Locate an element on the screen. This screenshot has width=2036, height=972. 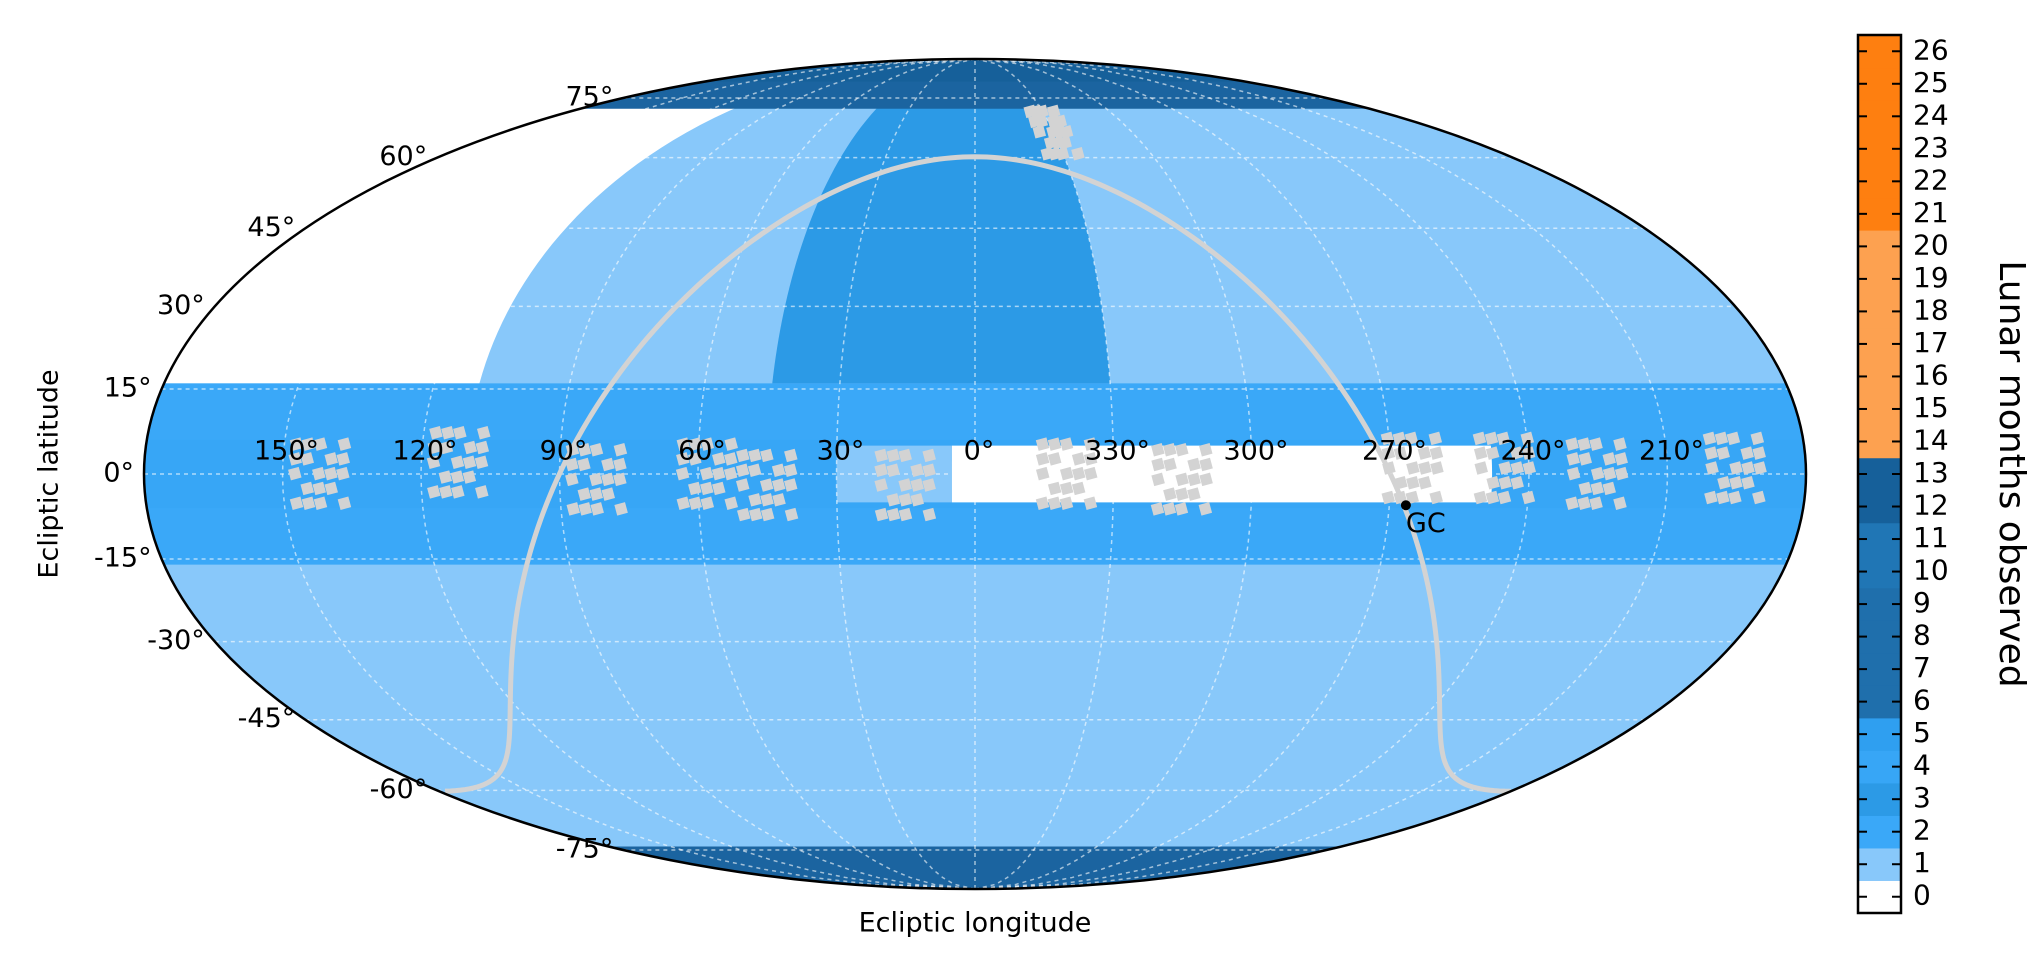
y-tick-label: -15° is located at coordinates (123, 557).